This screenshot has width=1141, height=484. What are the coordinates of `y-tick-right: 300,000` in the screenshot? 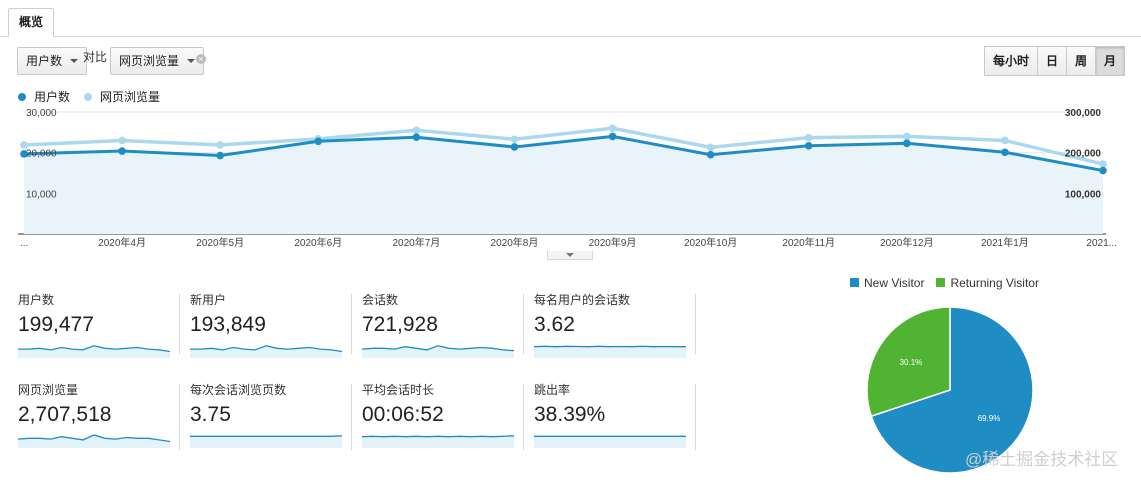 It's located at (1083, 113).